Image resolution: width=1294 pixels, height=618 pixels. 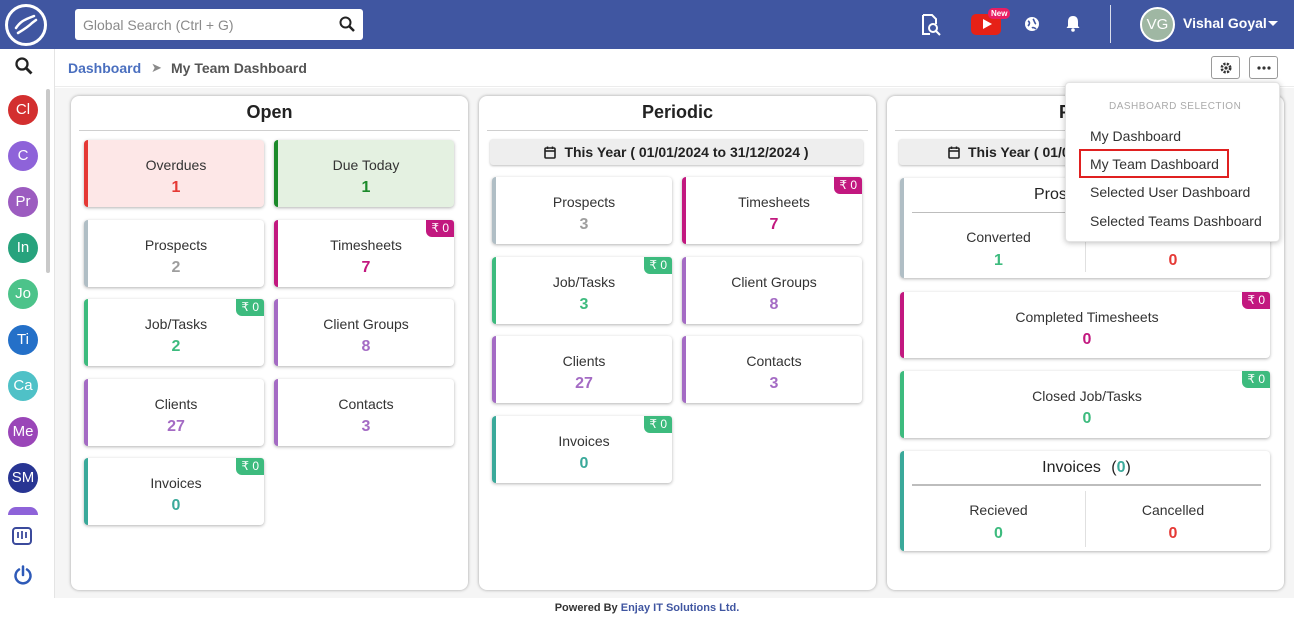 What do you see at coordinates (1071, 467) in the screenshot?
I see `invoices-title: Invoices` at bounding box center [1071, 467].